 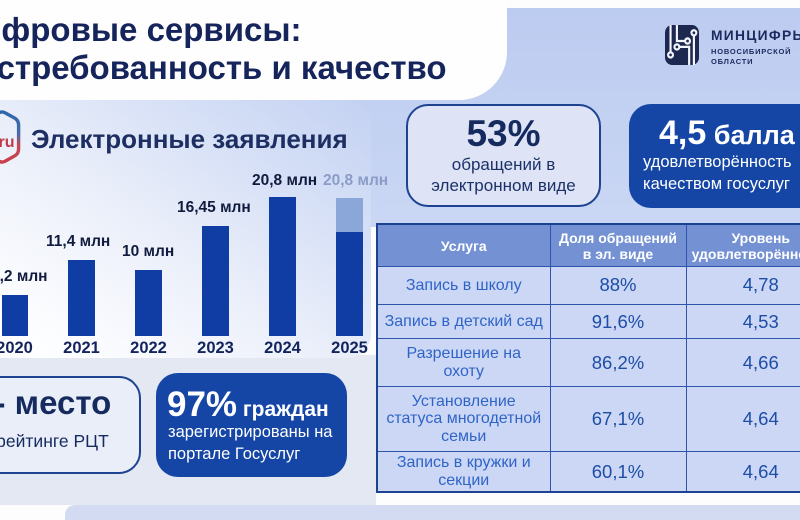 What do you see at coordinates (7, 142) in the screenshot?
I see `svg-text: ru` at bounding box center [7, 142].